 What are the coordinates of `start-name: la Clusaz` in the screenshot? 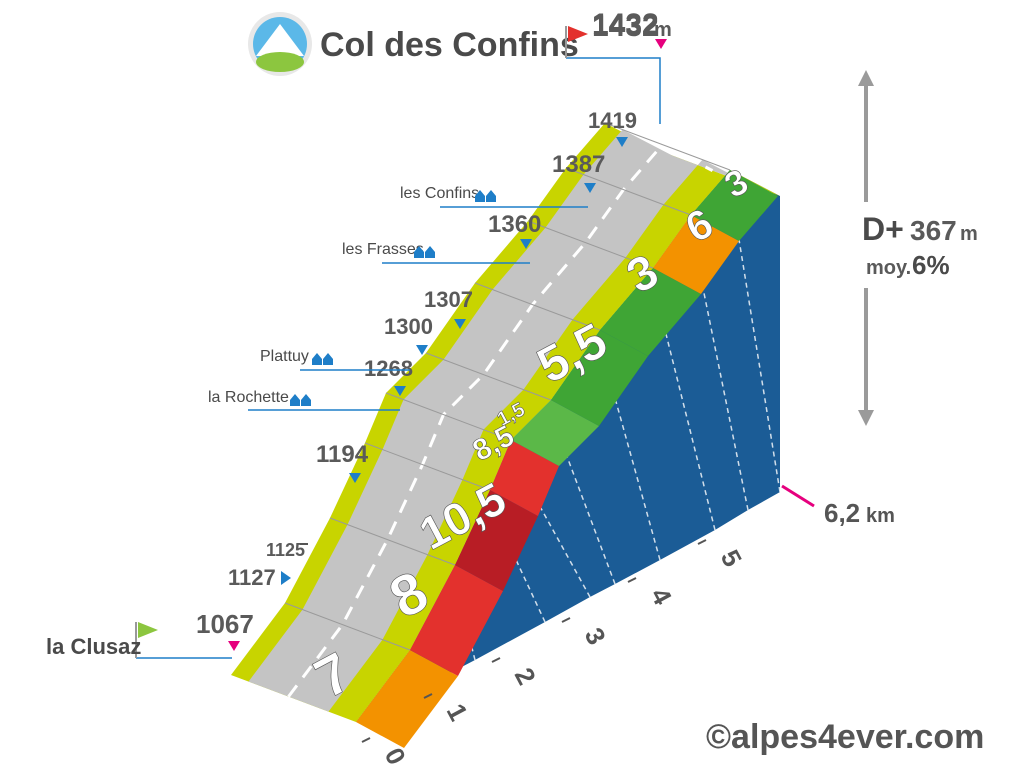 It's located at (93, 646).